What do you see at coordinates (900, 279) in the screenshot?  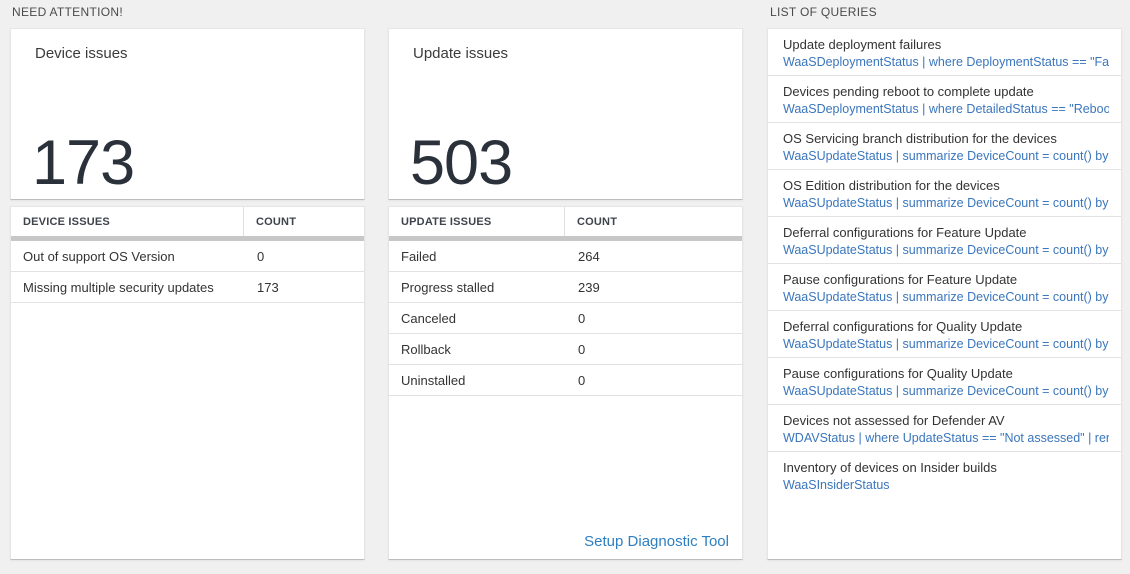 I see `query-title: Pause configurations for Feature Update` at bounding box center [900, 279].